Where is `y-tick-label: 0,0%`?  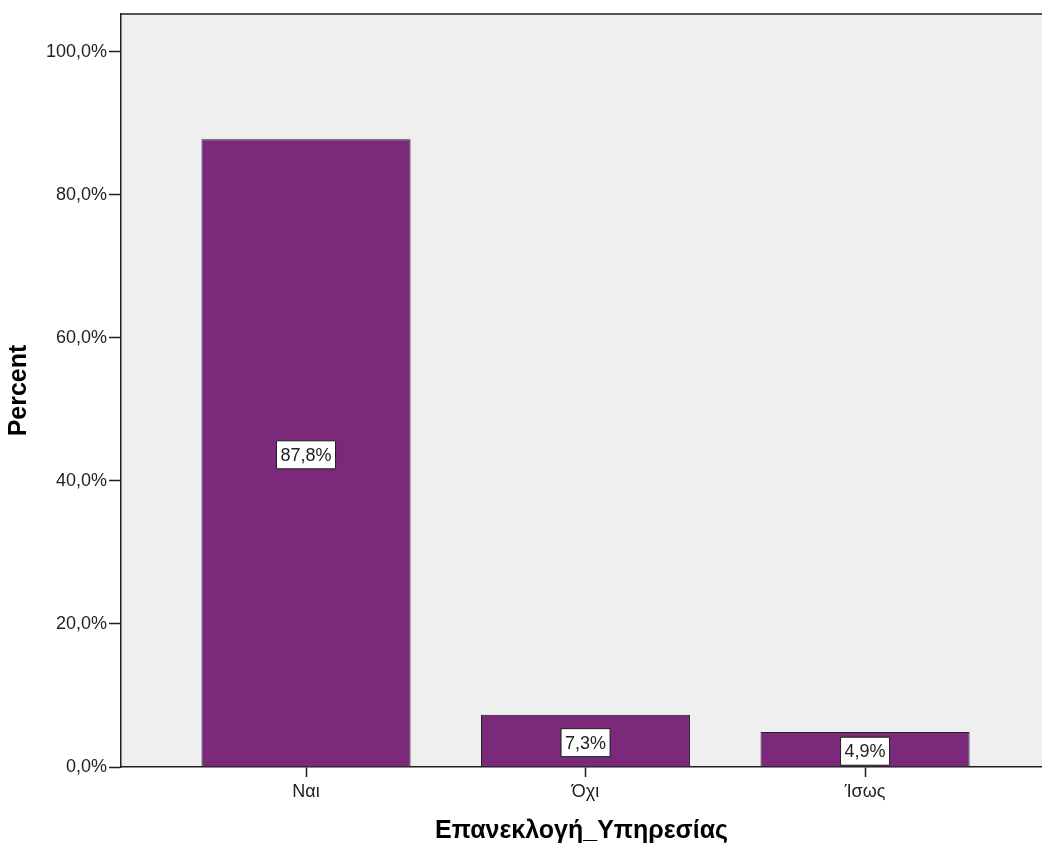 y-tick-label: 0,0% is located at coordinates (86, 765).